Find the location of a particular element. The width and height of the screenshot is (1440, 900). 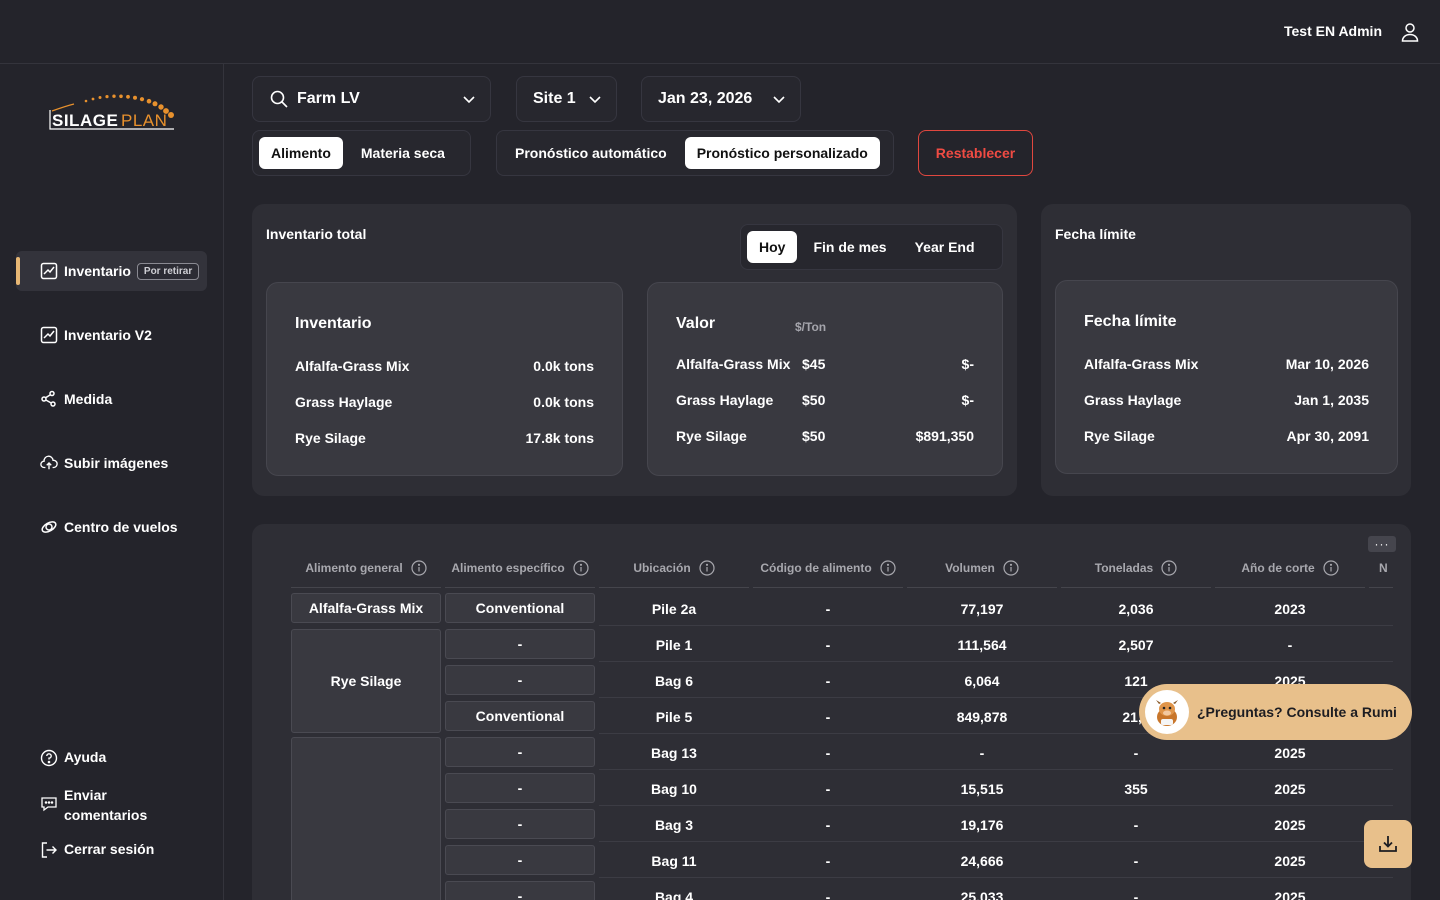

tab-hoy: Hoy is located at coordinates (772, 247).